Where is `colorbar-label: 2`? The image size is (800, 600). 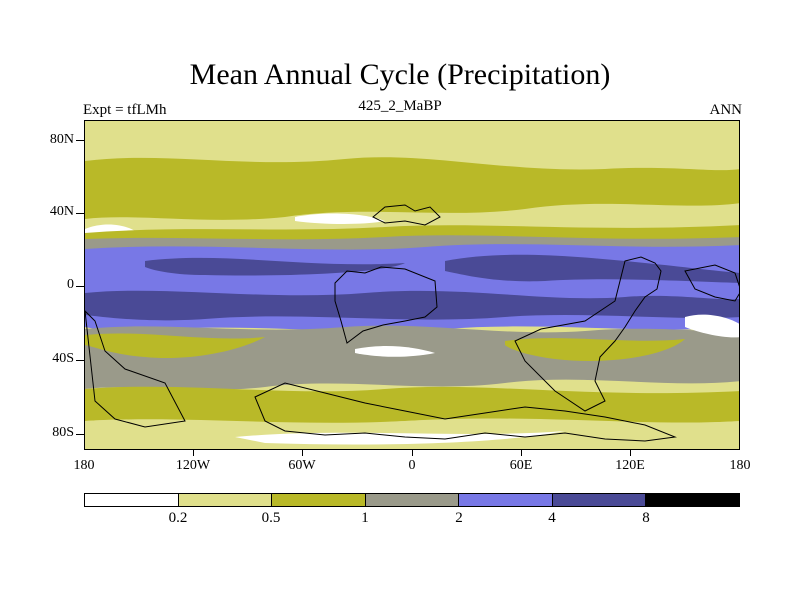 colorbar-label: 2 is located at coordinates (459, 518).